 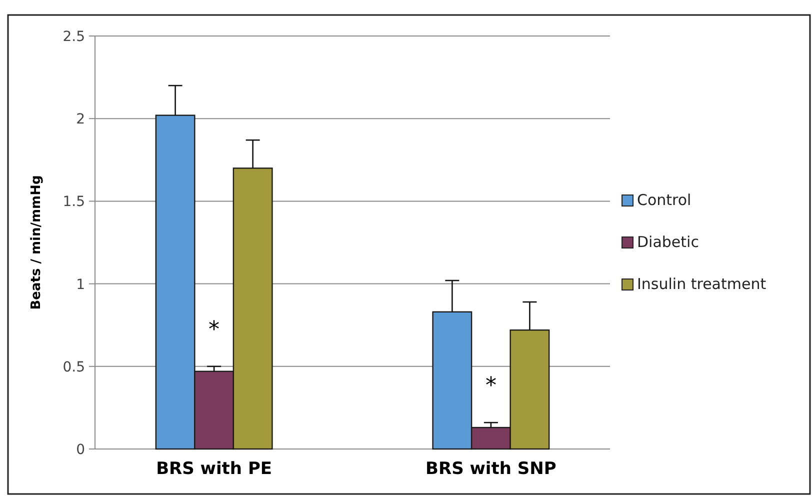 I want to click on y-tick-label: 1.5, so click(x=73, y=202).